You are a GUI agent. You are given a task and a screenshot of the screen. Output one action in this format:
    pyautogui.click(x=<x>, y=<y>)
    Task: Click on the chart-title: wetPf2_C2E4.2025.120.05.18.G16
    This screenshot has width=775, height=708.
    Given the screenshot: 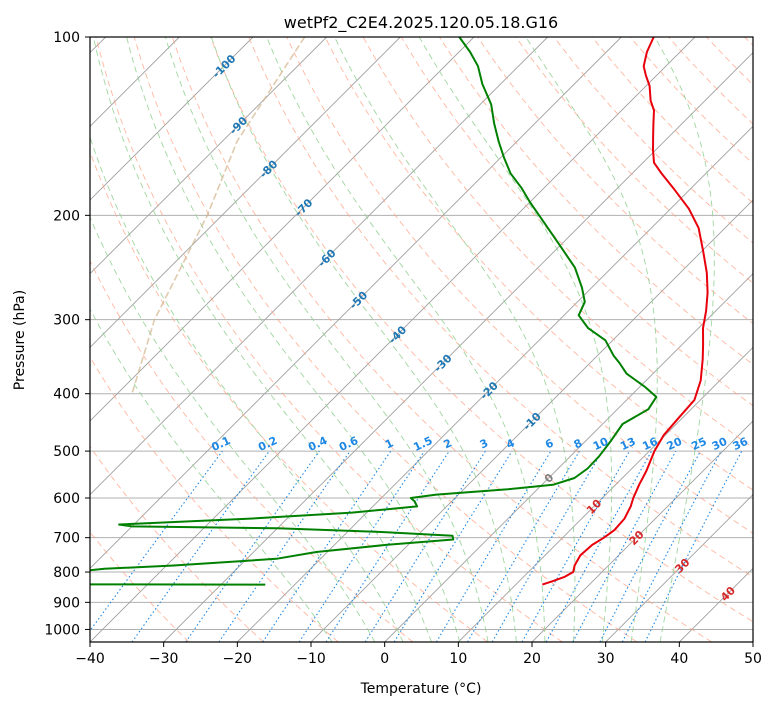 What is the action you would take?
    pyautogui.click(x=421, y=23)
    